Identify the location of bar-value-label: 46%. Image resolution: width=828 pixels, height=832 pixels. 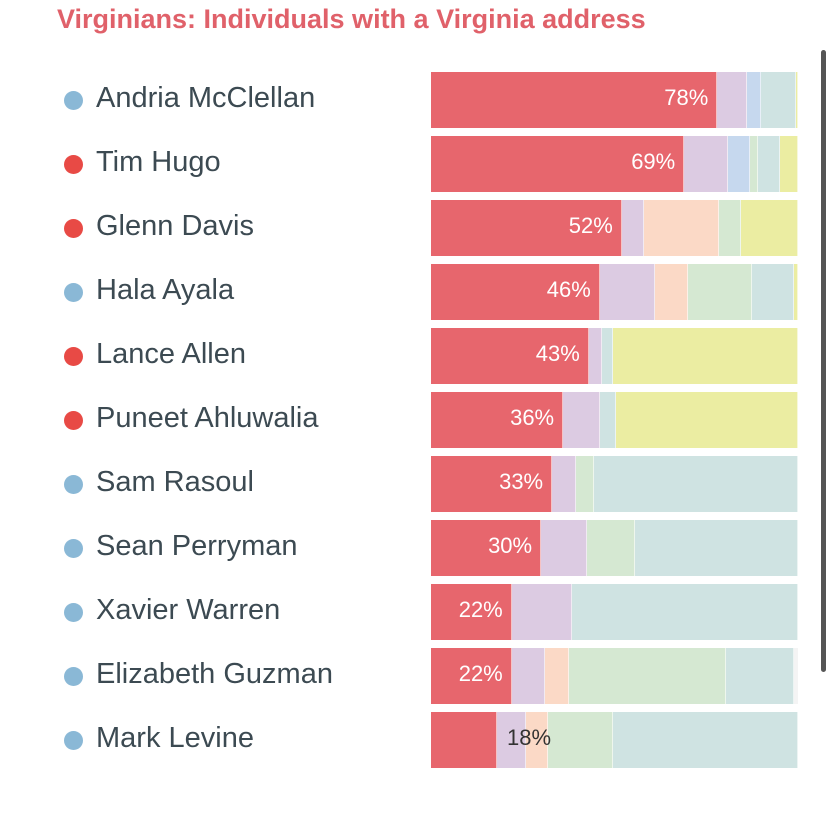
(568, 289).